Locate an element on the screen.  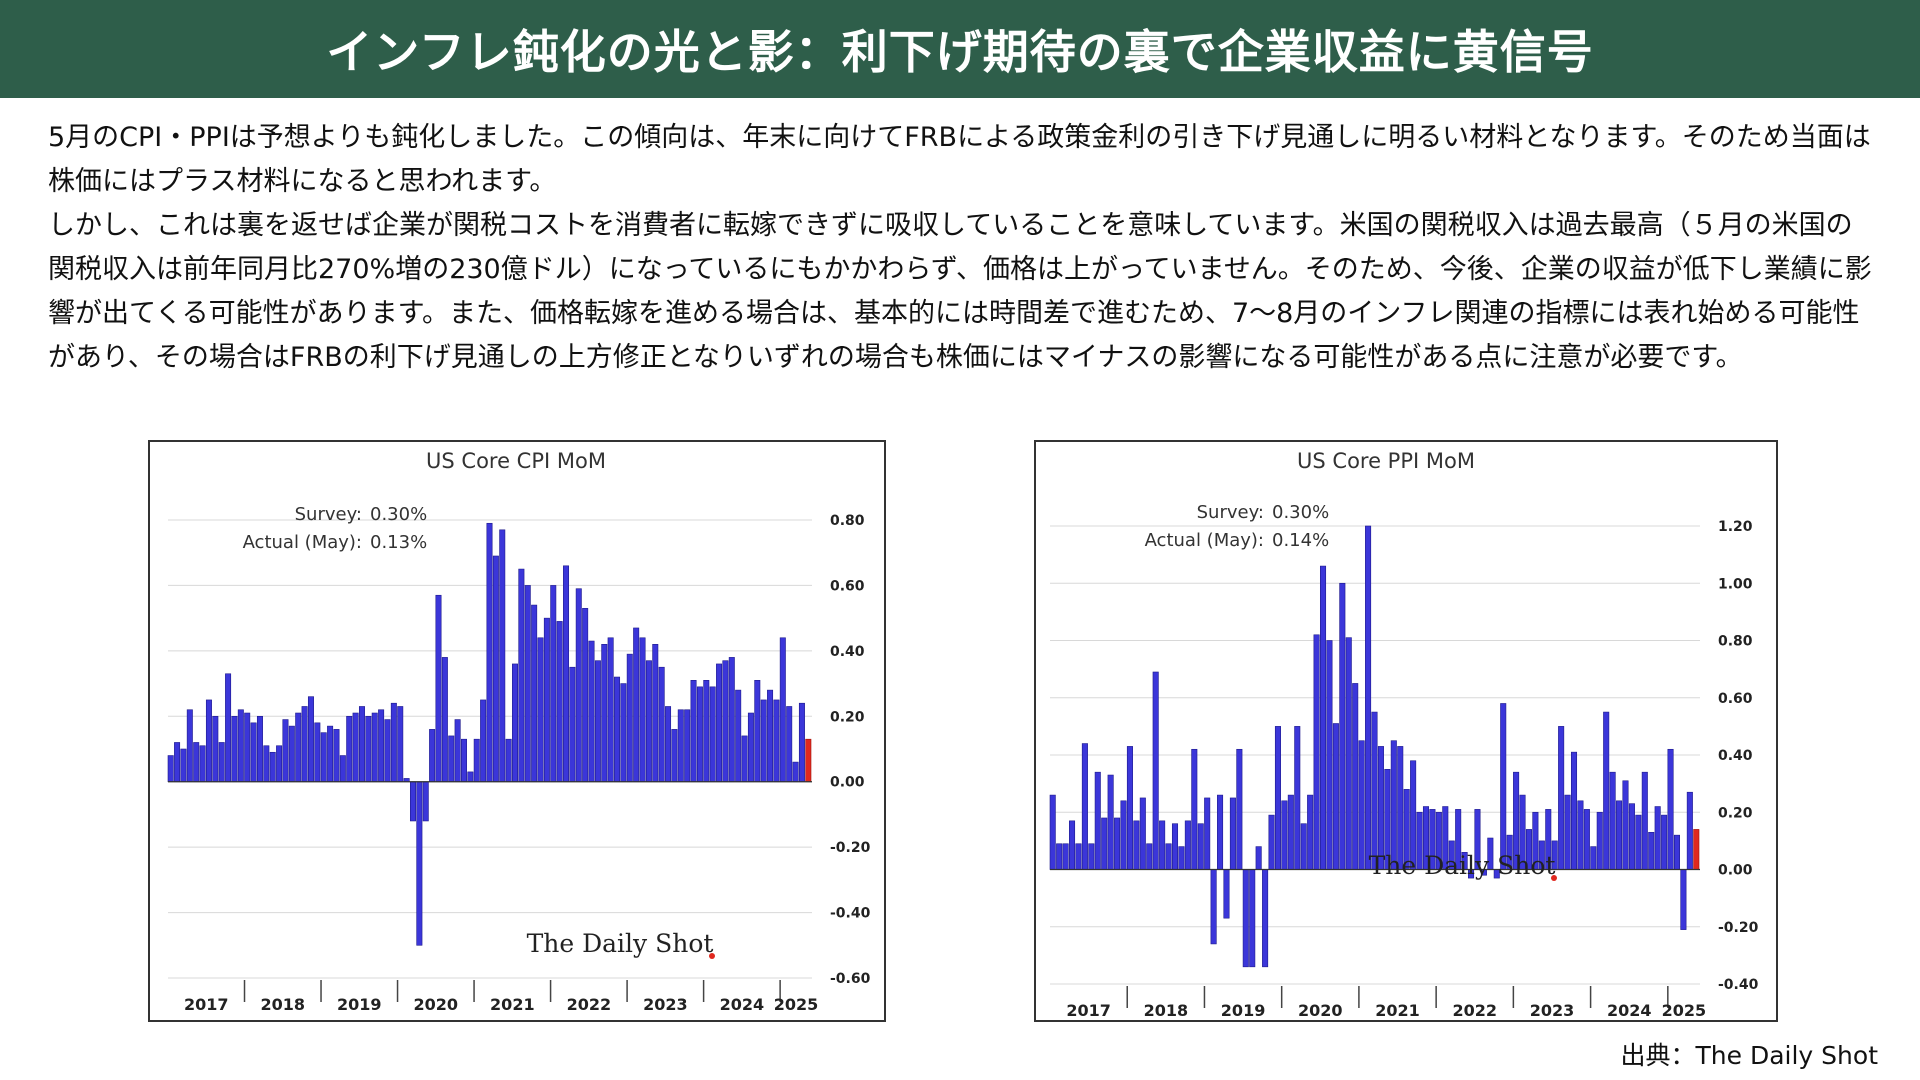
actual-label: Actual (May): is located at coordinates (302, 542).